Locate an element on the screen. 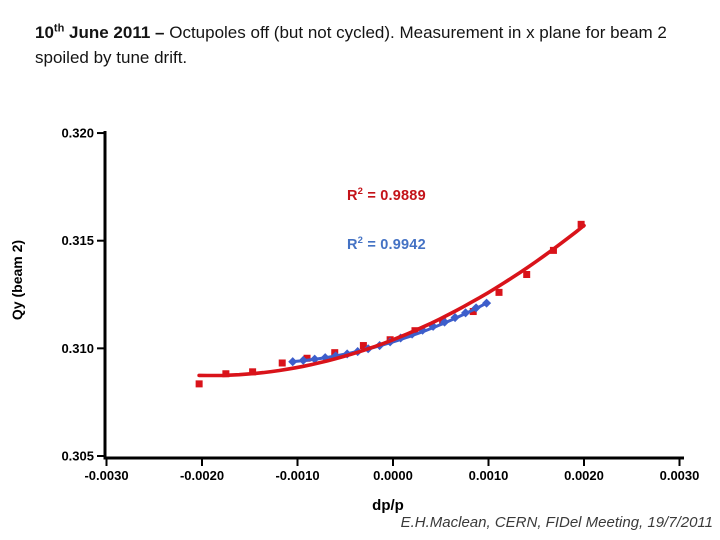 The image size is (720, 540). r2-annotation-red: R2 = 0.9889 is located at coordinates (386, 195).